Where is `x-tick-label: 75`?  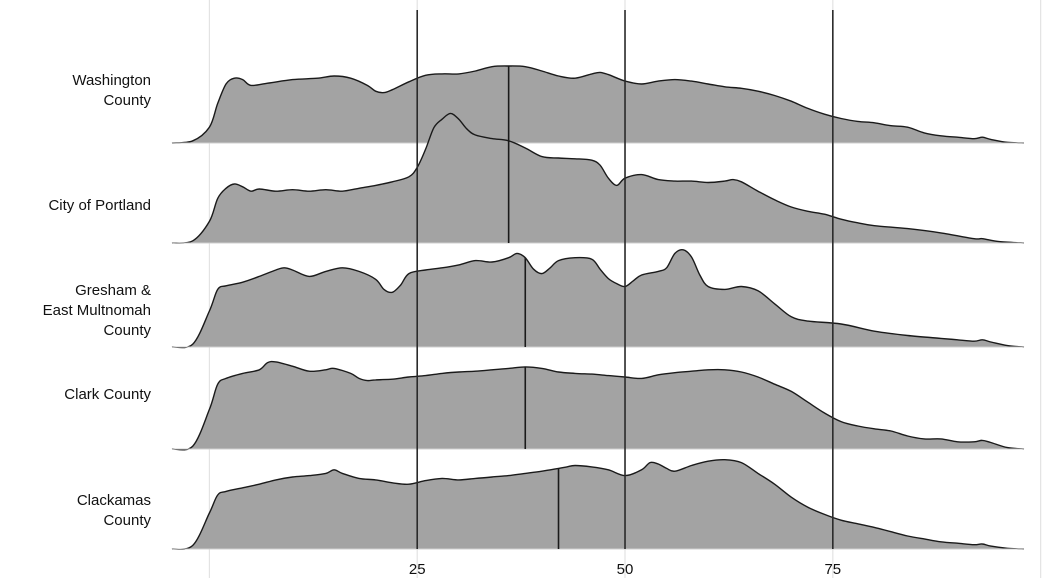 x-tick-label: 75 is located at coordinates (832, 569).